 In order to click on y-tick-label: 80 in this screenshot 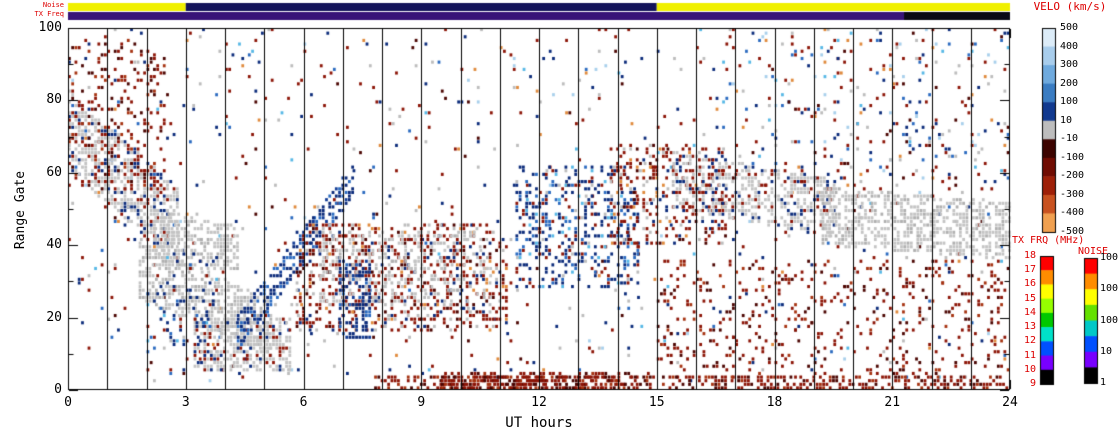, I will do `click(54, 100)`.